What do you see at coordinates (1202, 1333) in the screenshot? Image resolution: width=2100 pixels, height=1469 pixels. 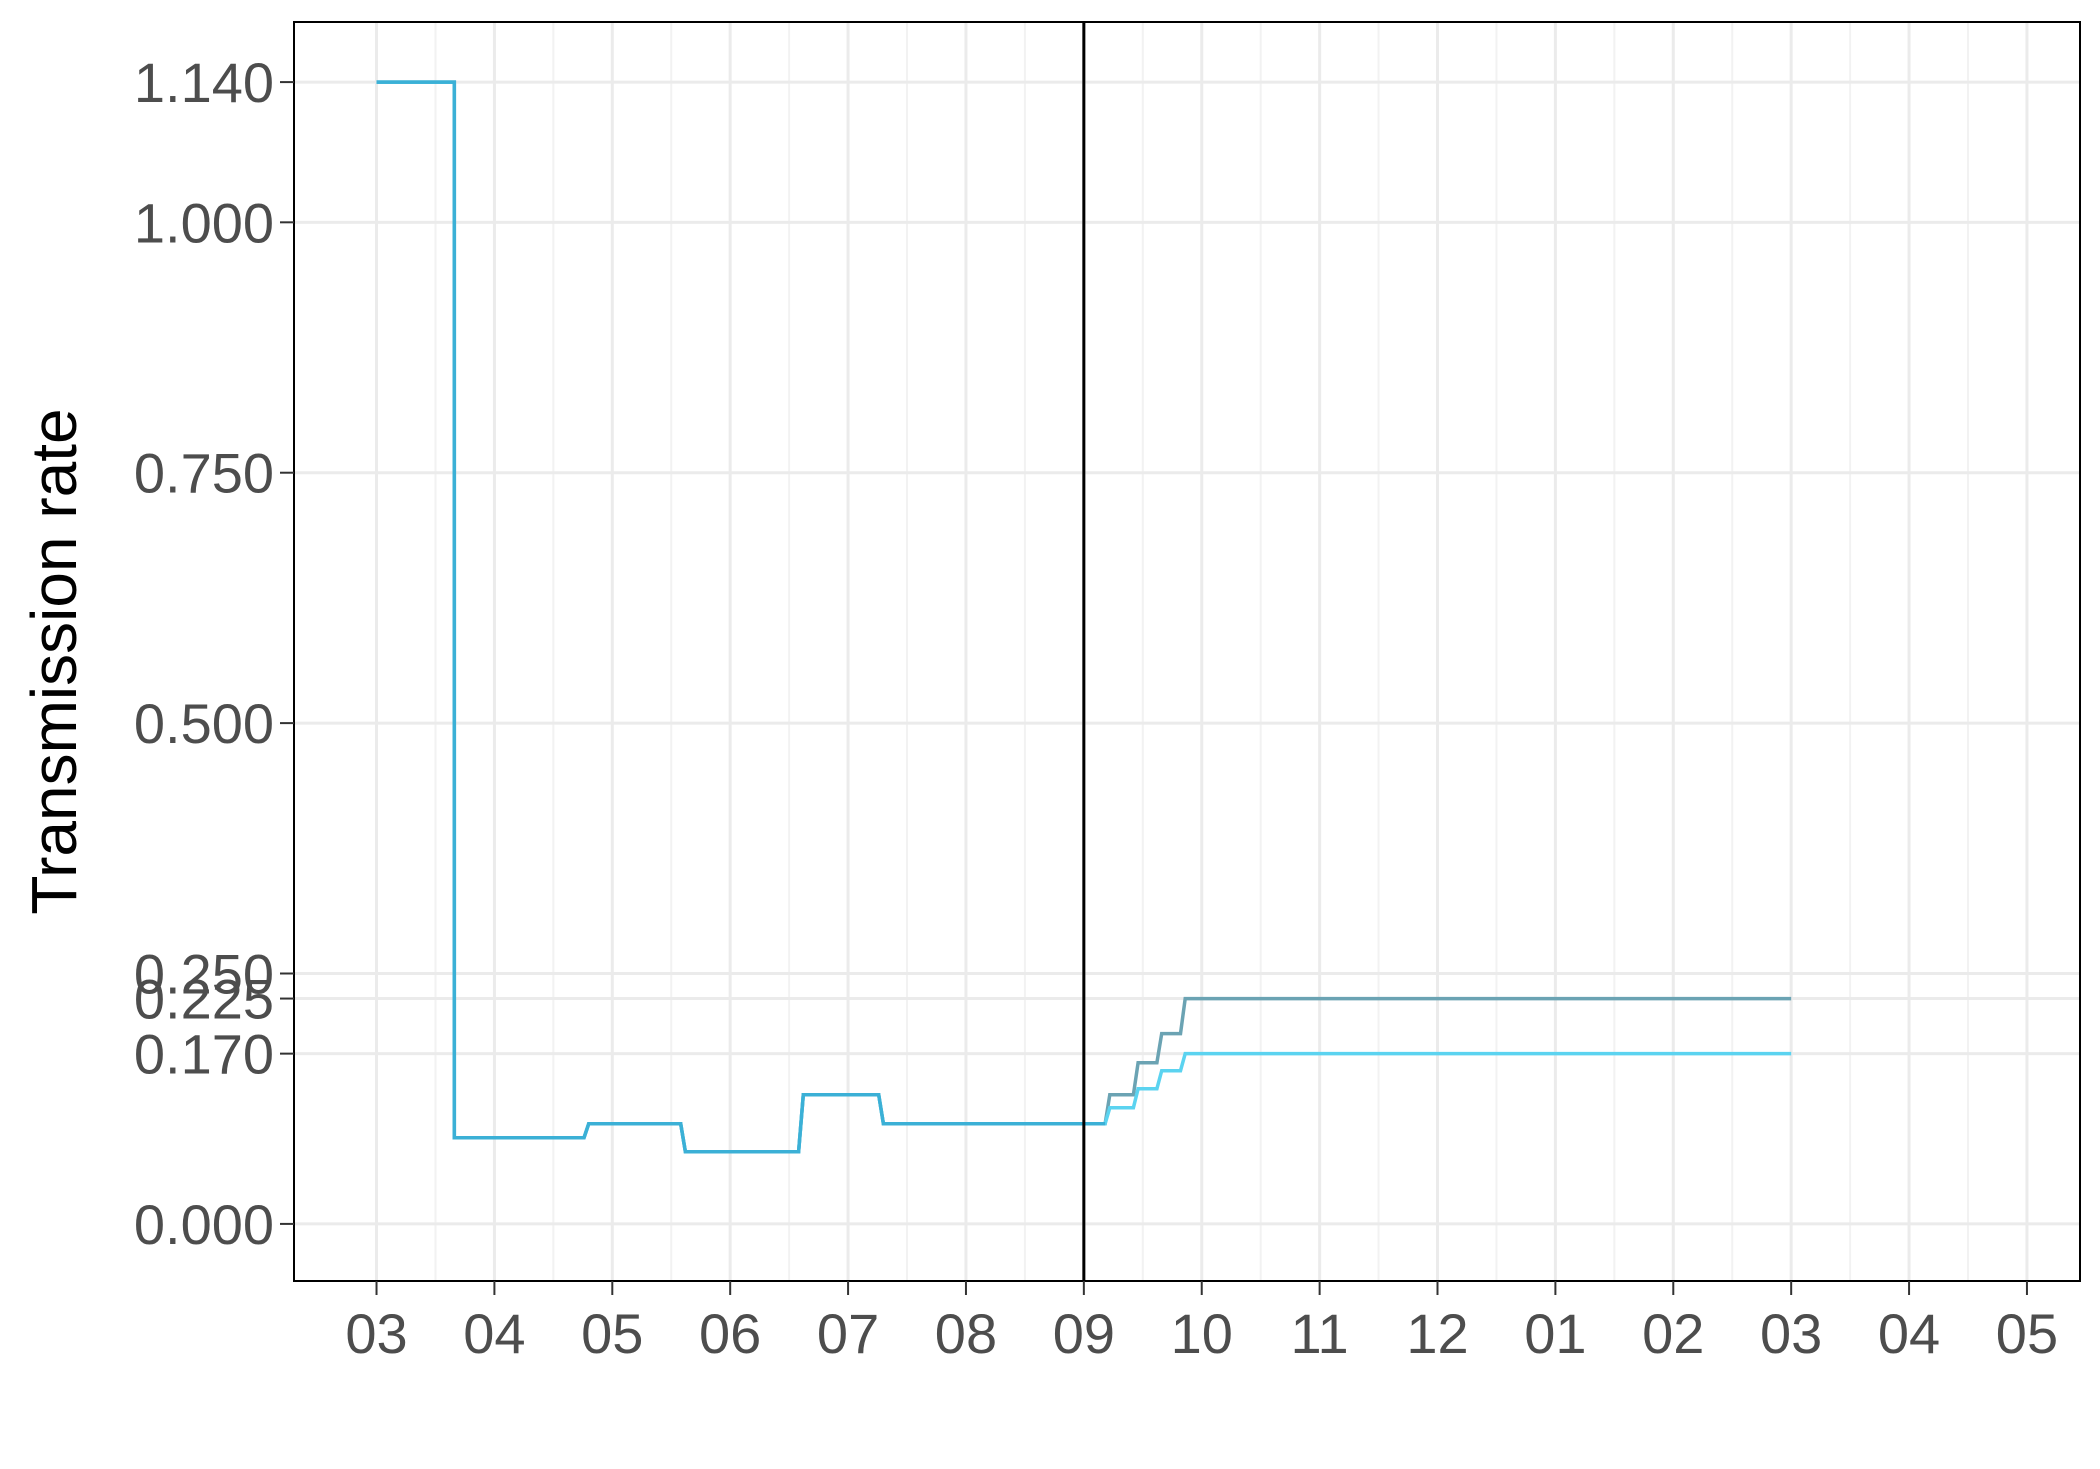 I see `x-tick-label: 10` at bounding box center [1202, 1333].